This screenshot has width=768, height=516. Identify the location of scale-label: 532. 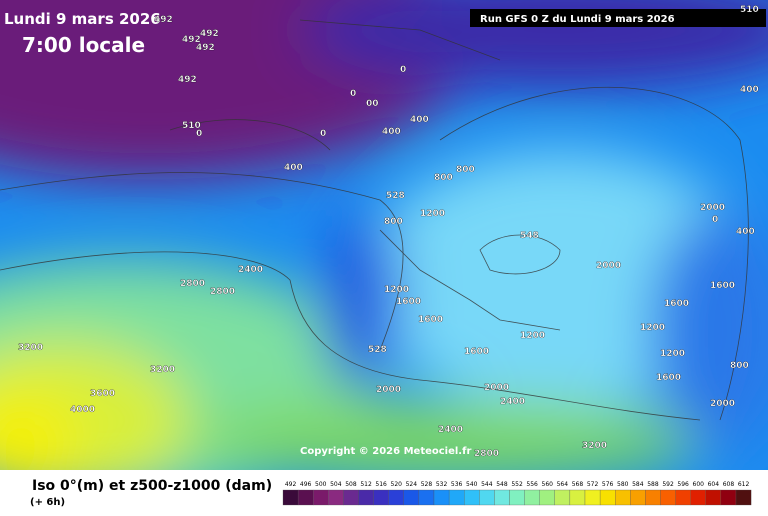
(442, 484).